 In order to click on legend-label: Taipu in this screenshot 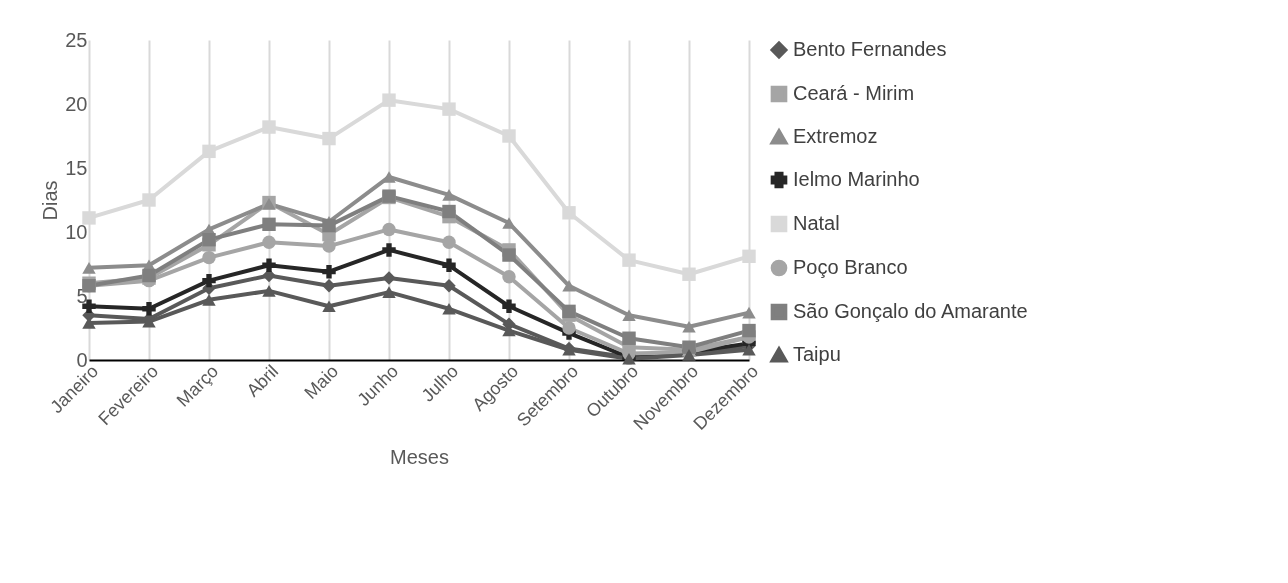, I will do `click(817, 354)`.